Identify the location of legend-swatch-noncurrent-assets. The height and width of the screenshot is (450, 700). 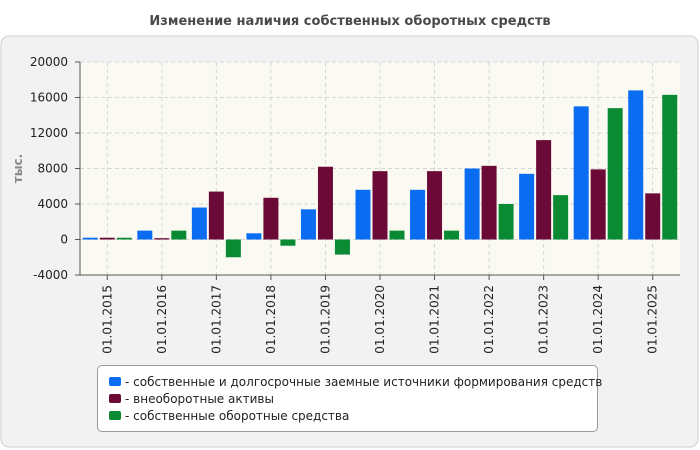
(115, 398).